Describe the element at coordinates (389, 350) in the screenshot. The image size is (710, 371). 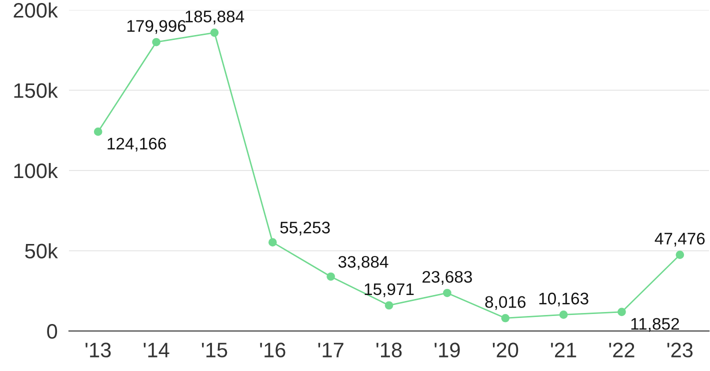
I see `x-tick-label: '18` at that location.